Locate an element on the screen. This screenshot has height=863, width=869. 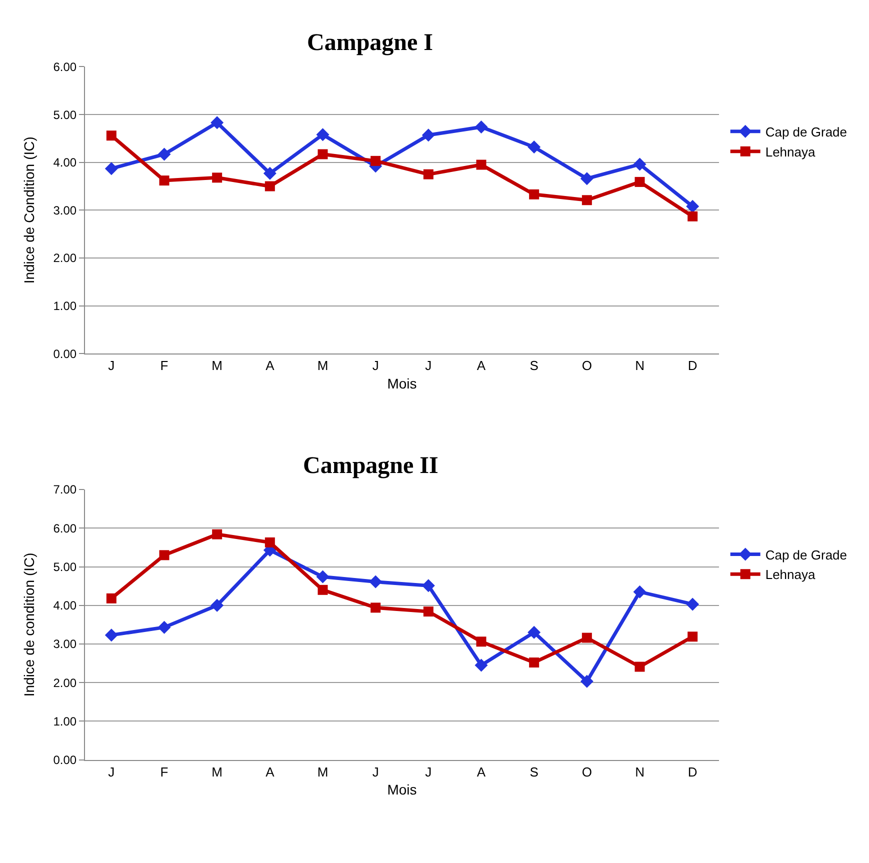
y-axis-title: Indice de condition (IC) is located at coordinates (28, 624).